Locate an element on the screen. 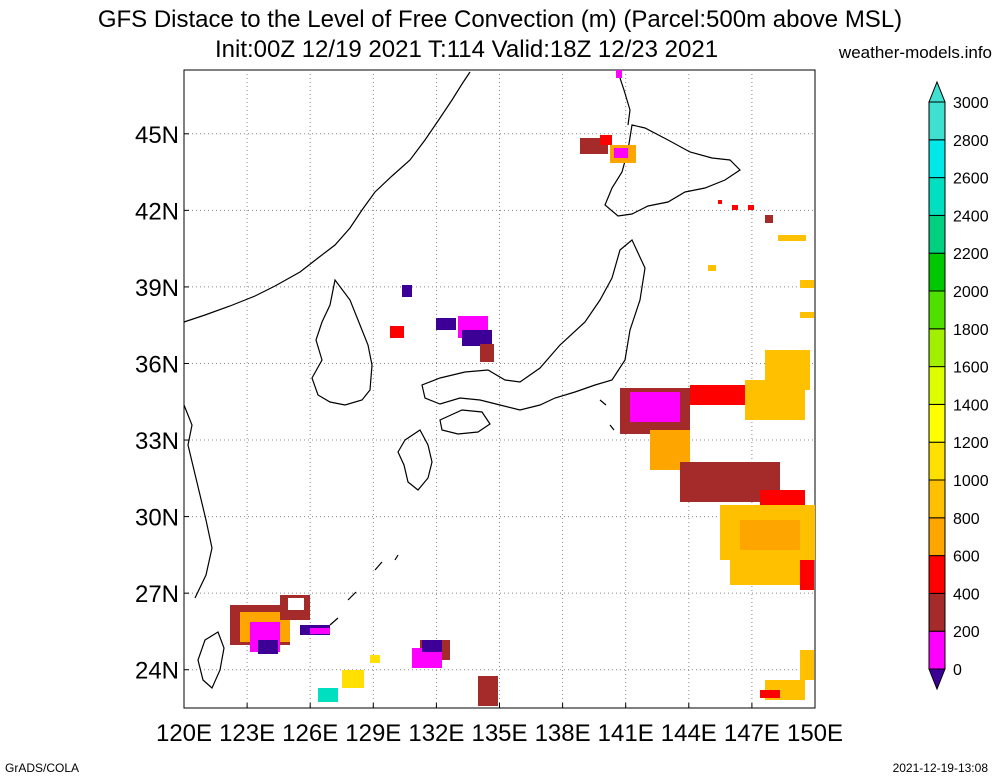 This screenshot has width=1000, height=779. colorbar-label: 400 is located at coordinates (966, 594).